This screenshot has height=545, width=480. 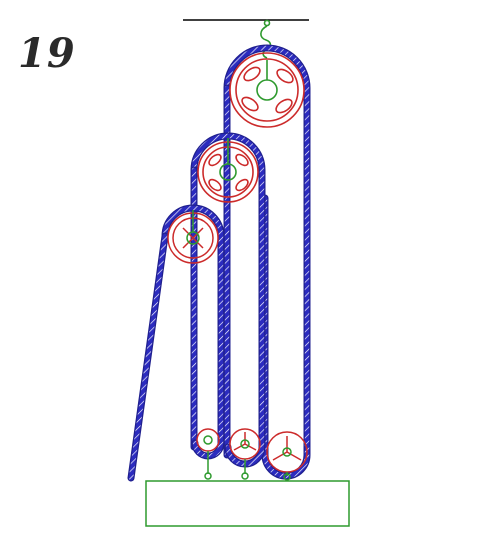 I want to click on pulley-small, so click(x=193, y=237).